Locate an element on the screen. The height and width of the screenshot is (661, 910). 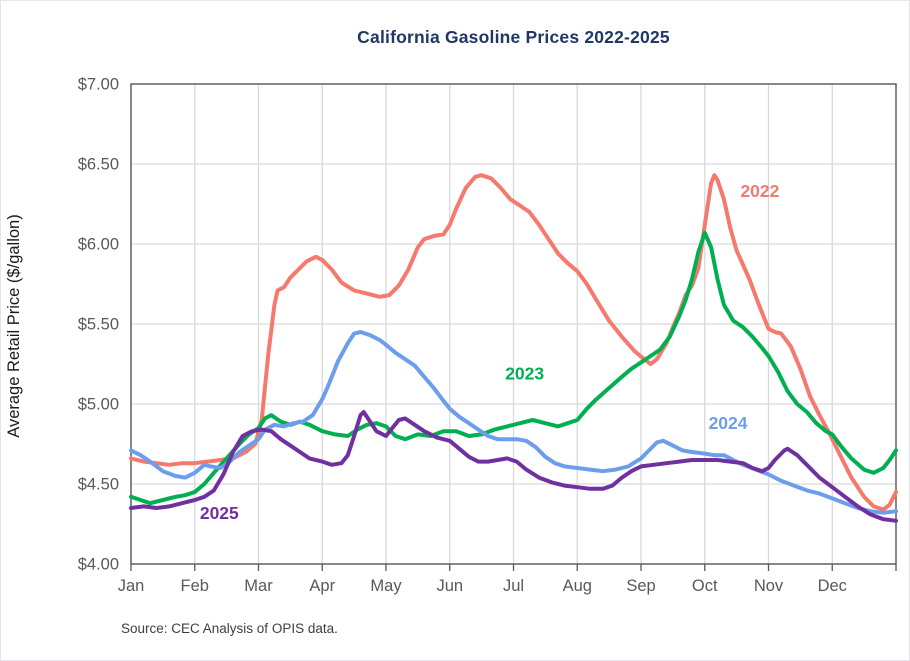
x-tick-label: Oct is located at coordinates (705, 586).